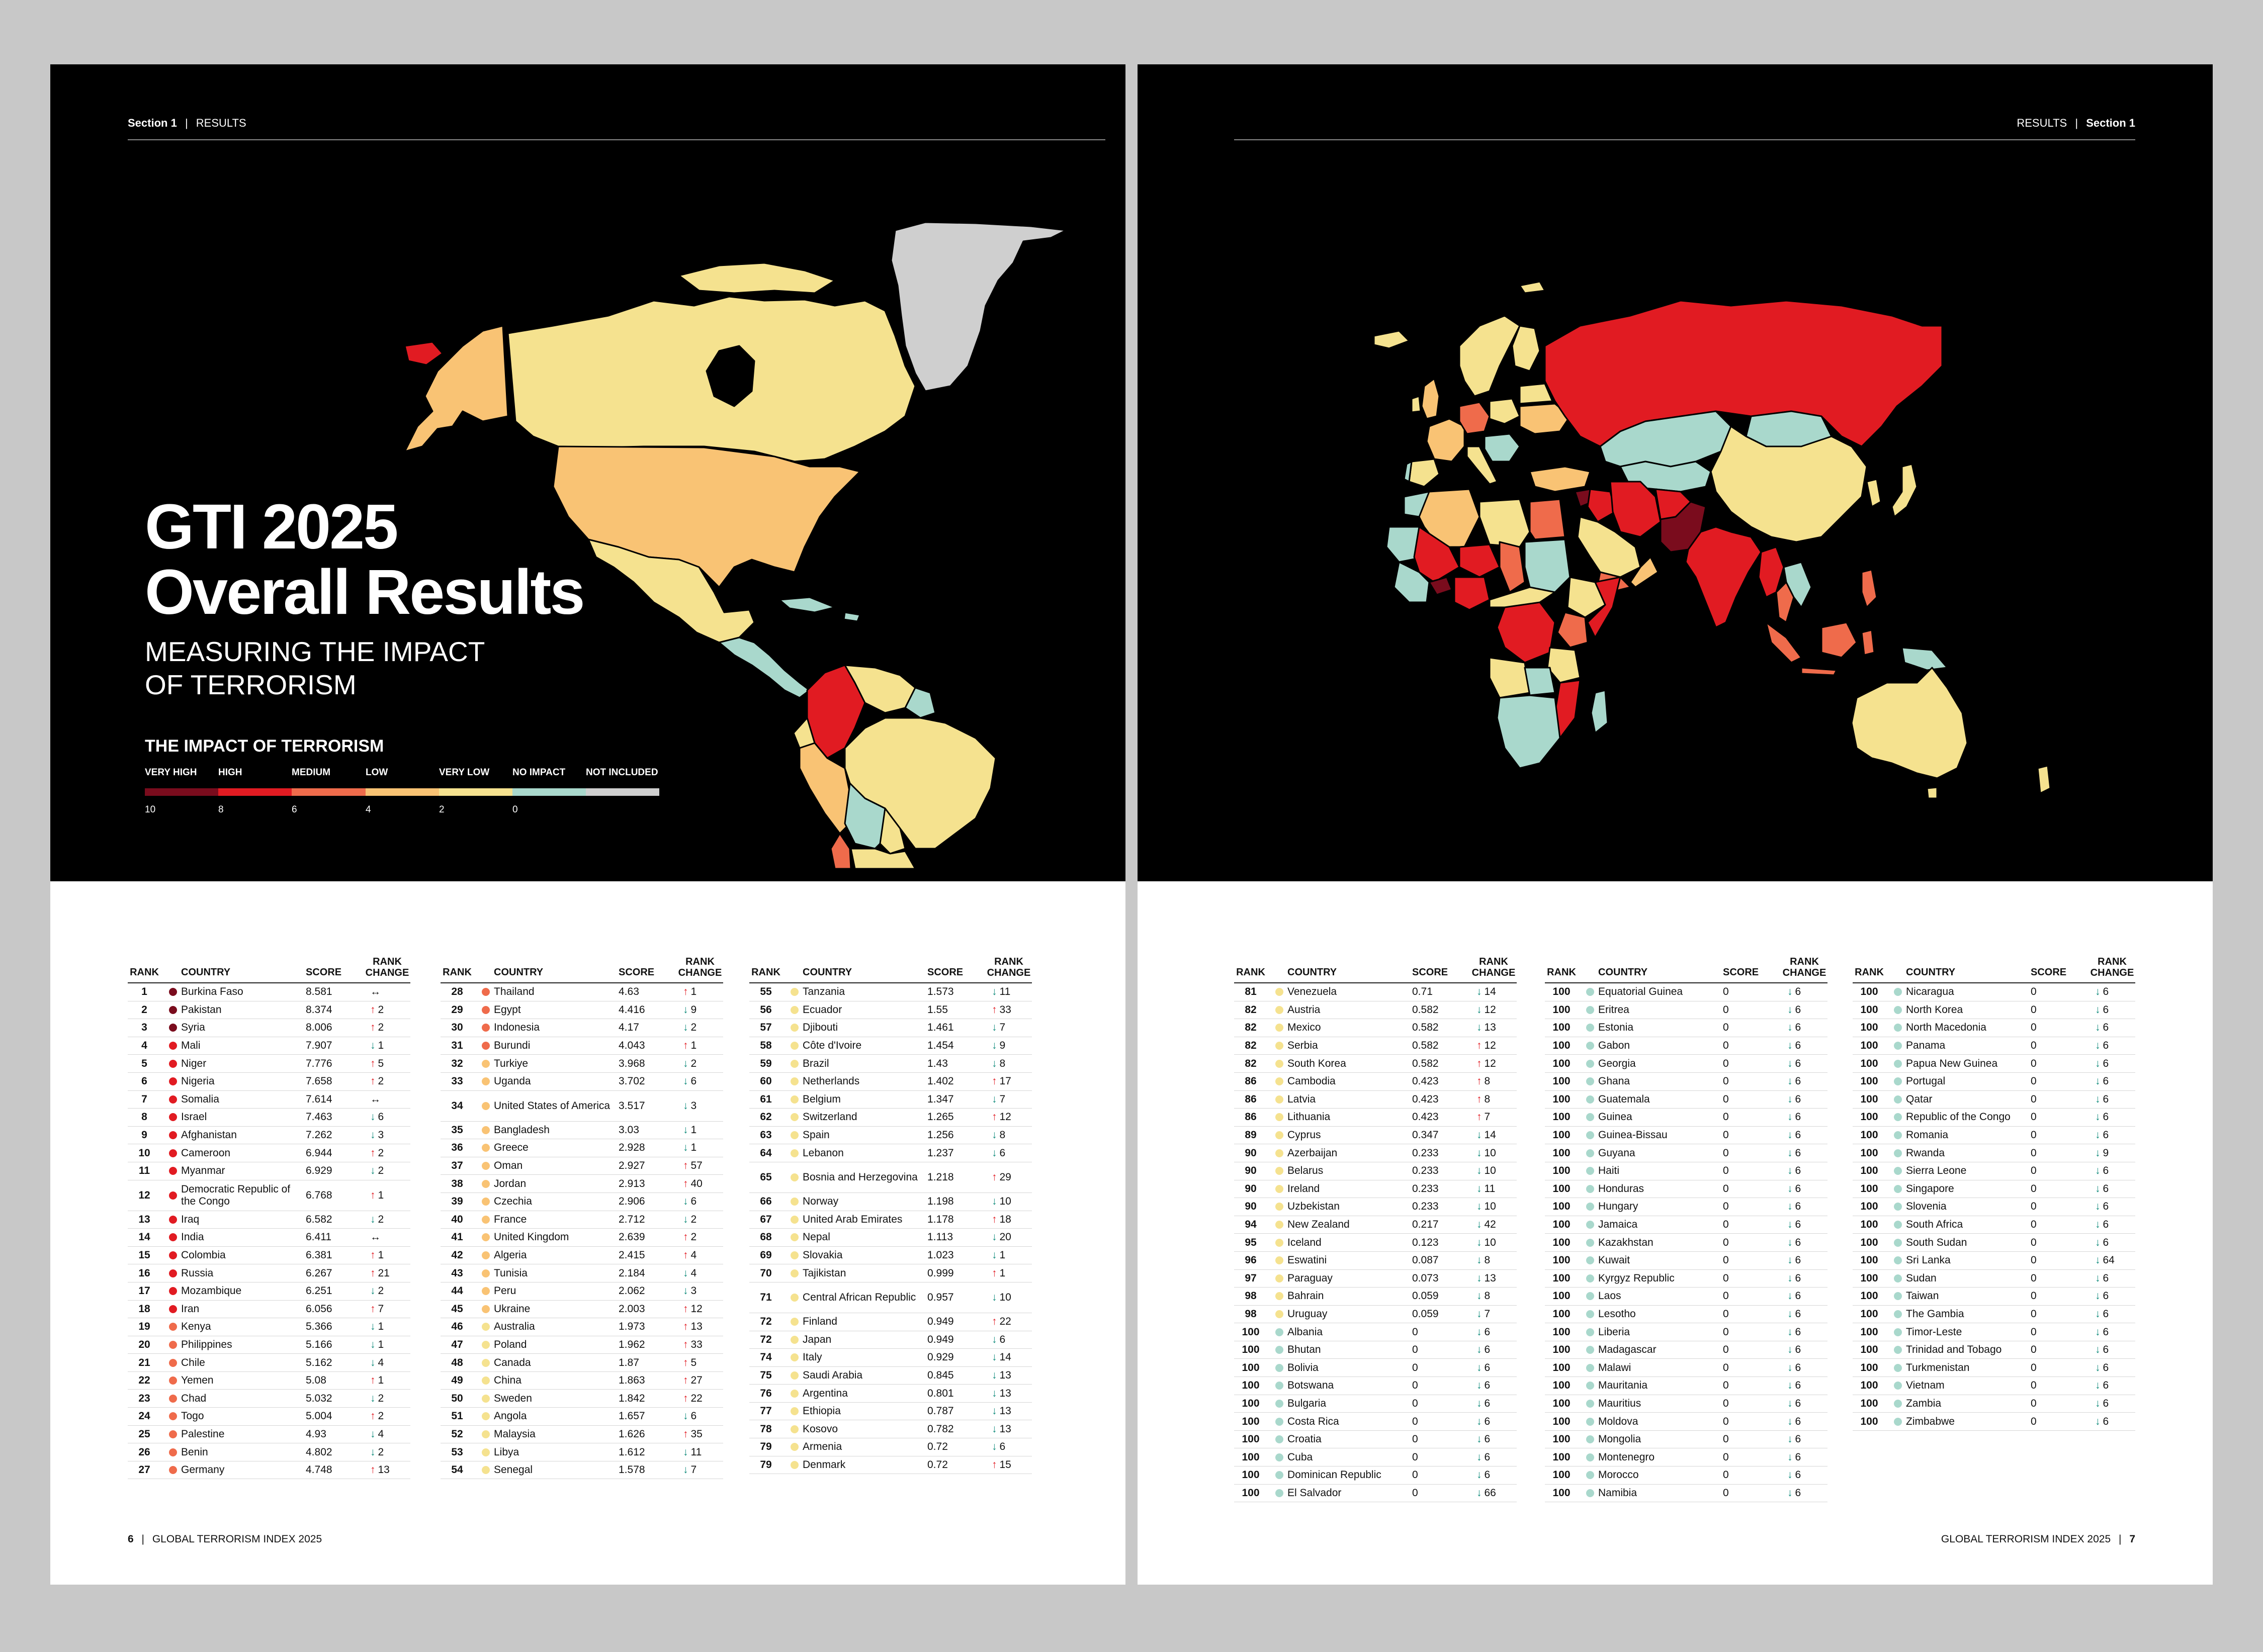 Image resolution: width=2263 pixels, height=1652 pixels. What do you see at coordinates (853, 1219) in the screenshot?
I see `country-cell: United Arab Emirates` at bounding box center [853, 1219].